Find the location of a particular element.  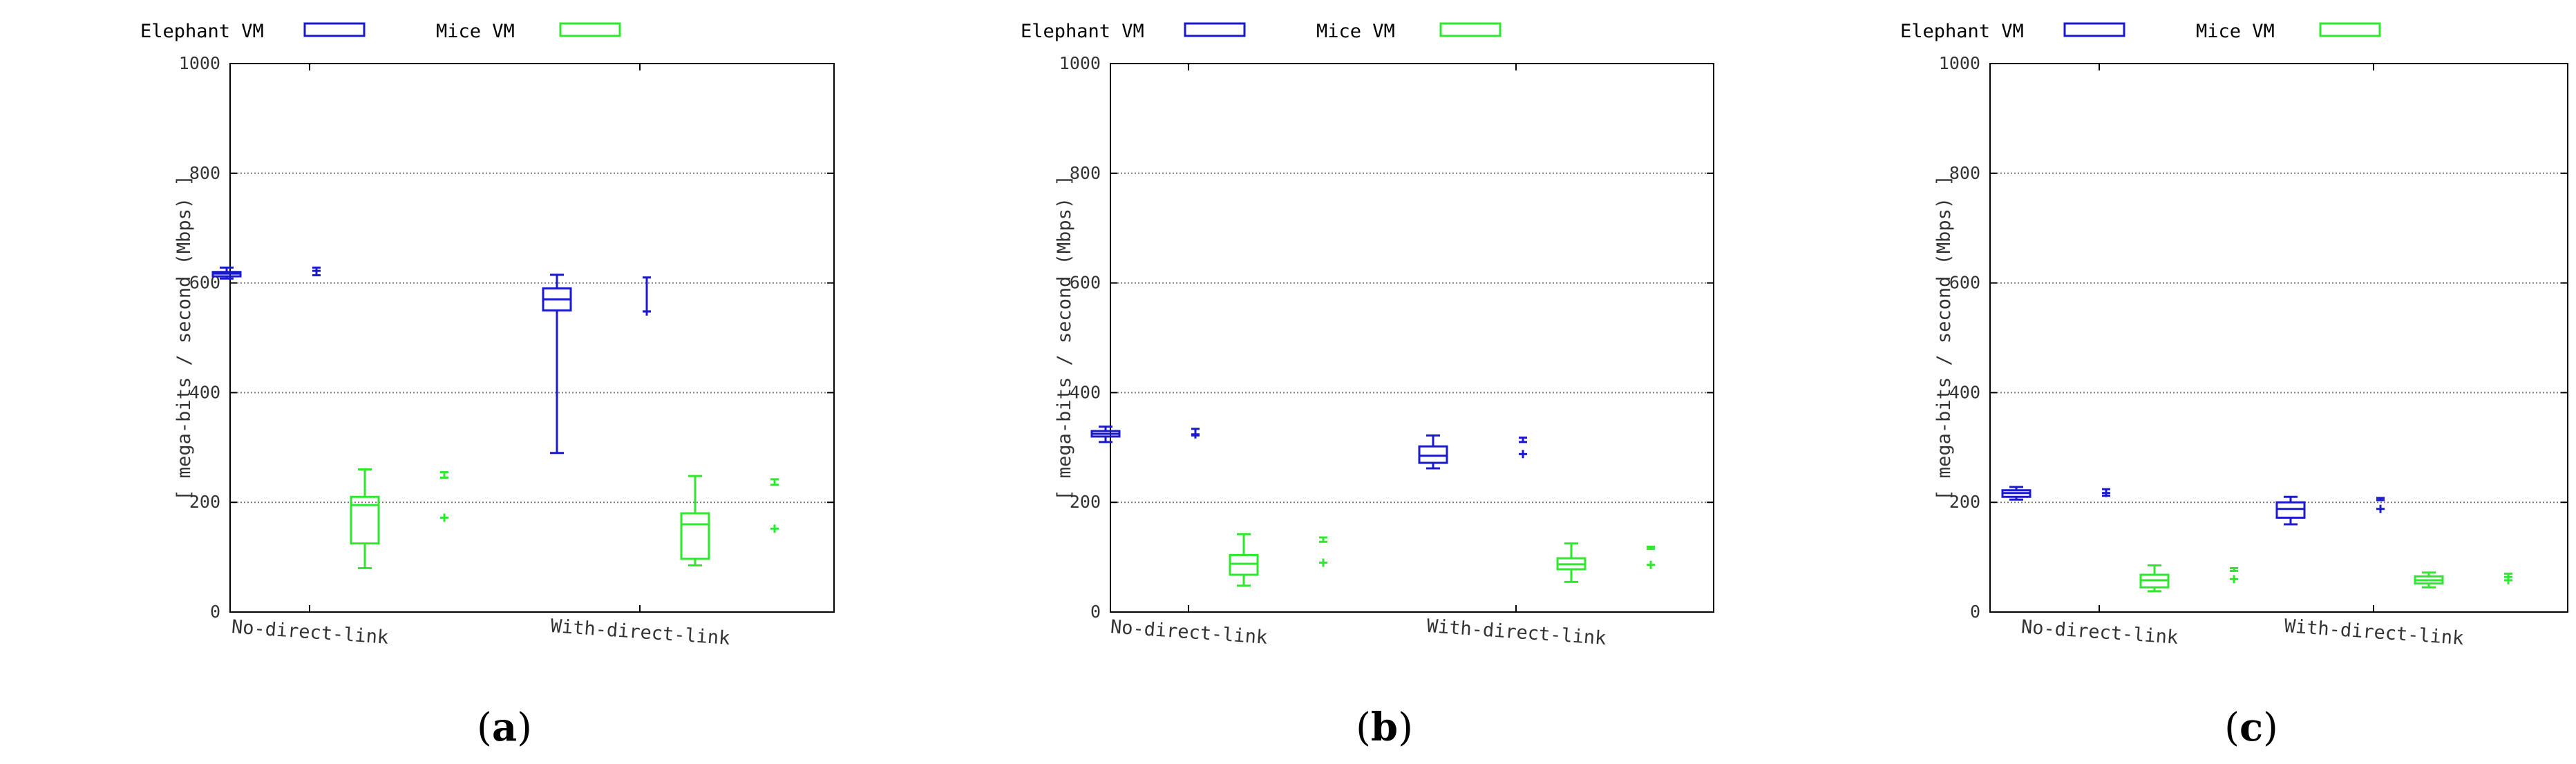

panel-label: (b) is located at coordinates (1384, 727).